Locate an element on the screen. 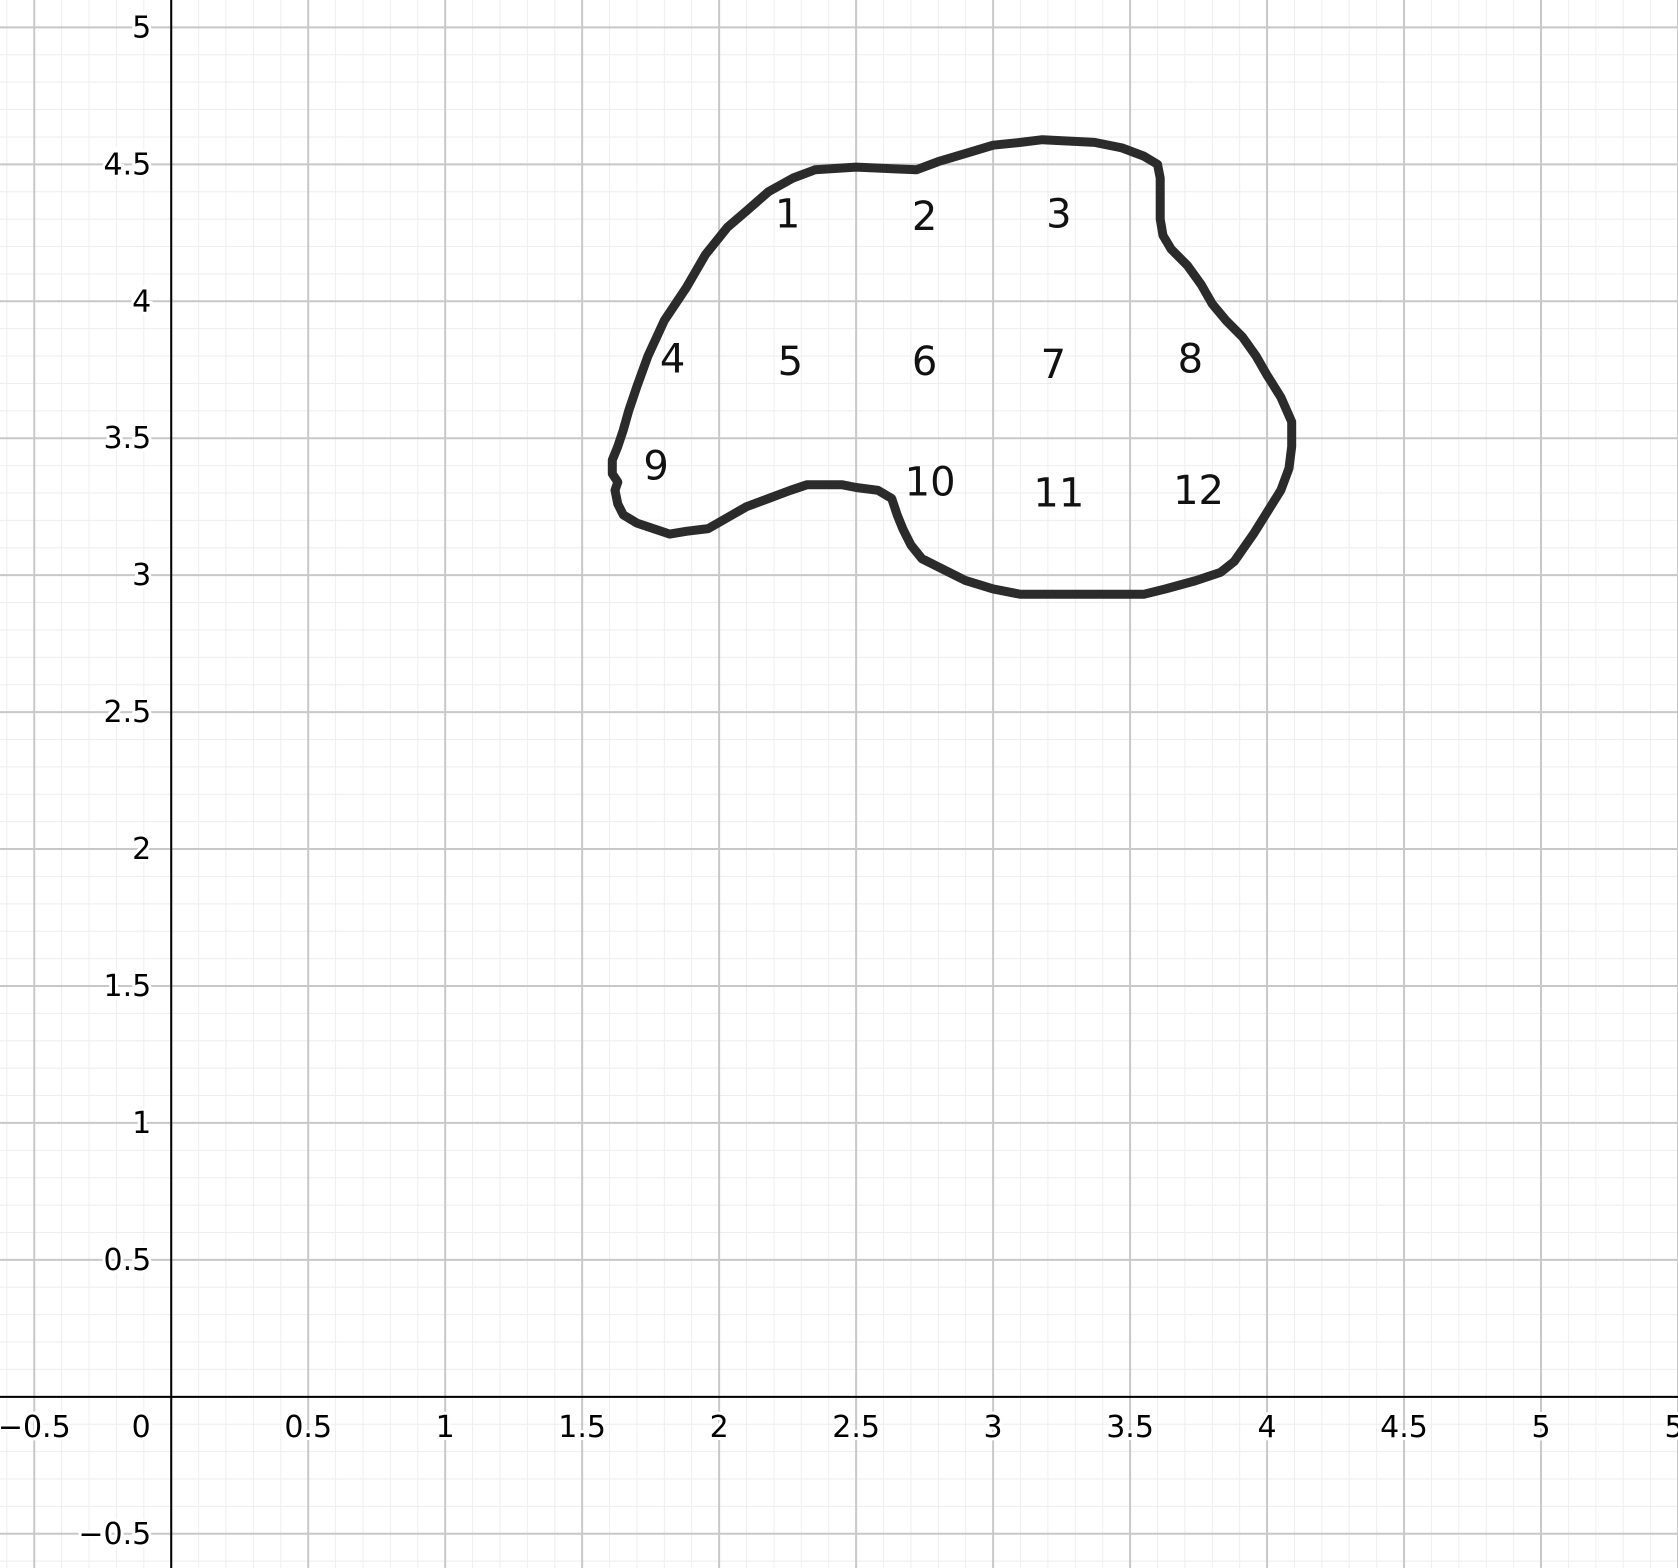 Image resolution: width=1678 pixels, height=1568 pixels. y-tick-label: 4 is located at coordinates (141, 301).